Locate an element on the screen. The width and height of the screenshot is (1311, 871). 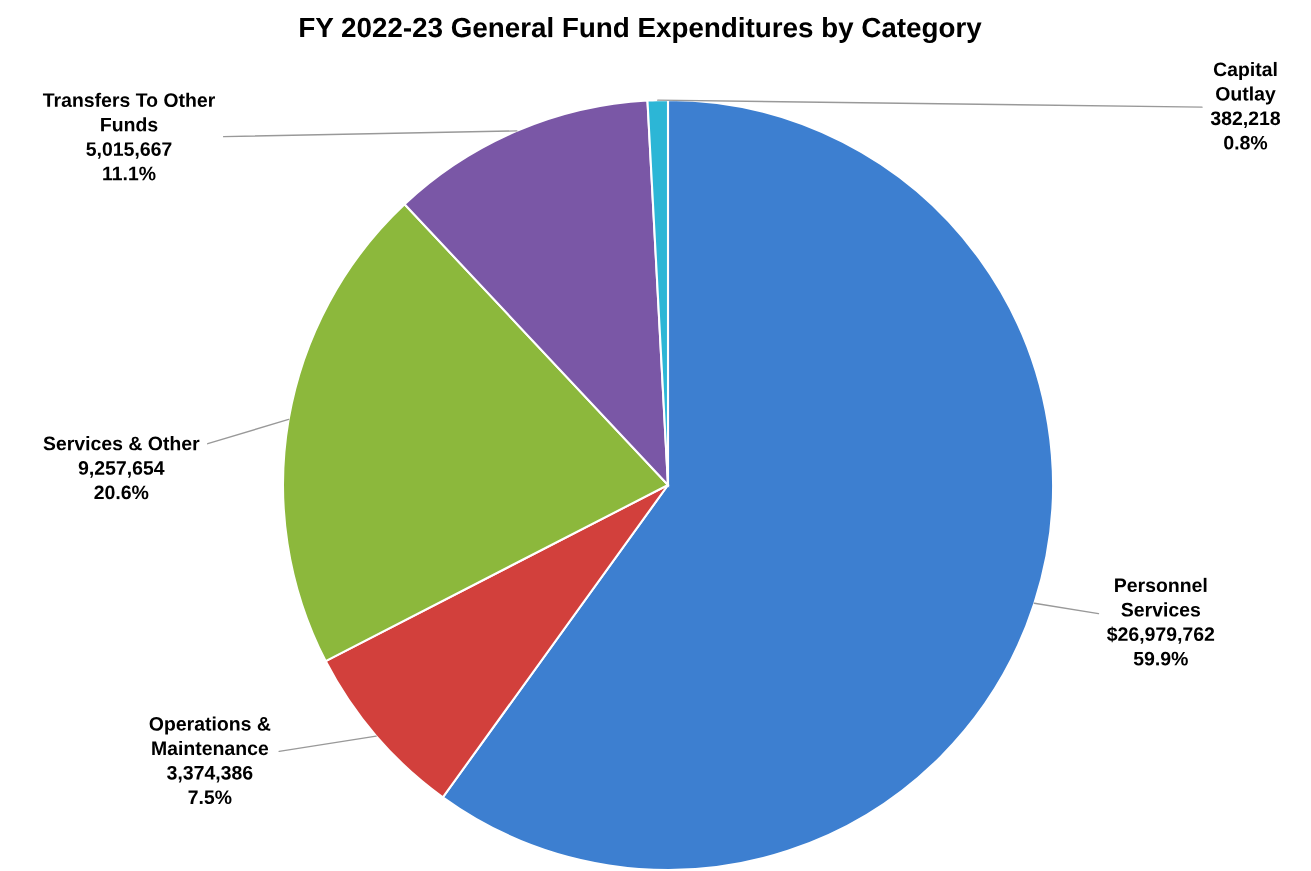
data-label: 382,218 0.8% is located at coordinates (1245, 130).